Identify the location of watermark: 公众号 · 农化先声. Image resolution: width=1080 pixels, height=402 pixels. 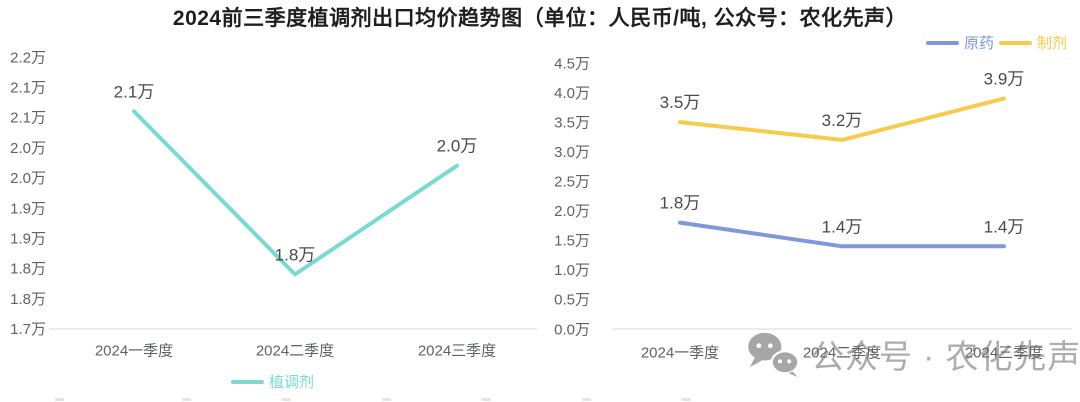
(913, 354).